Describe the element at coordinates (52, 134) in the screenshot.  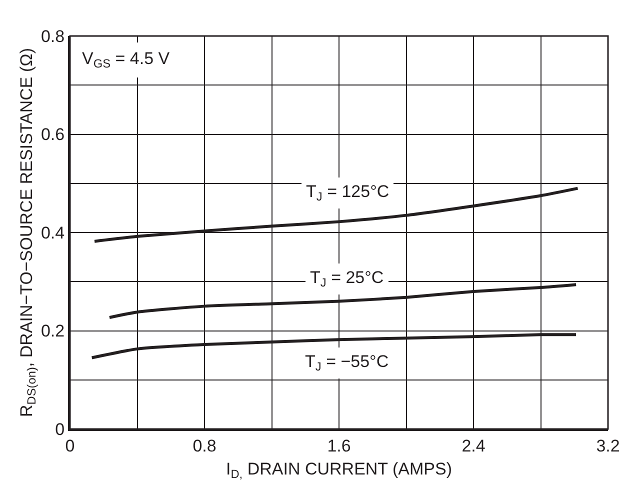
I see `y-tick-label: 0.6` at that location.